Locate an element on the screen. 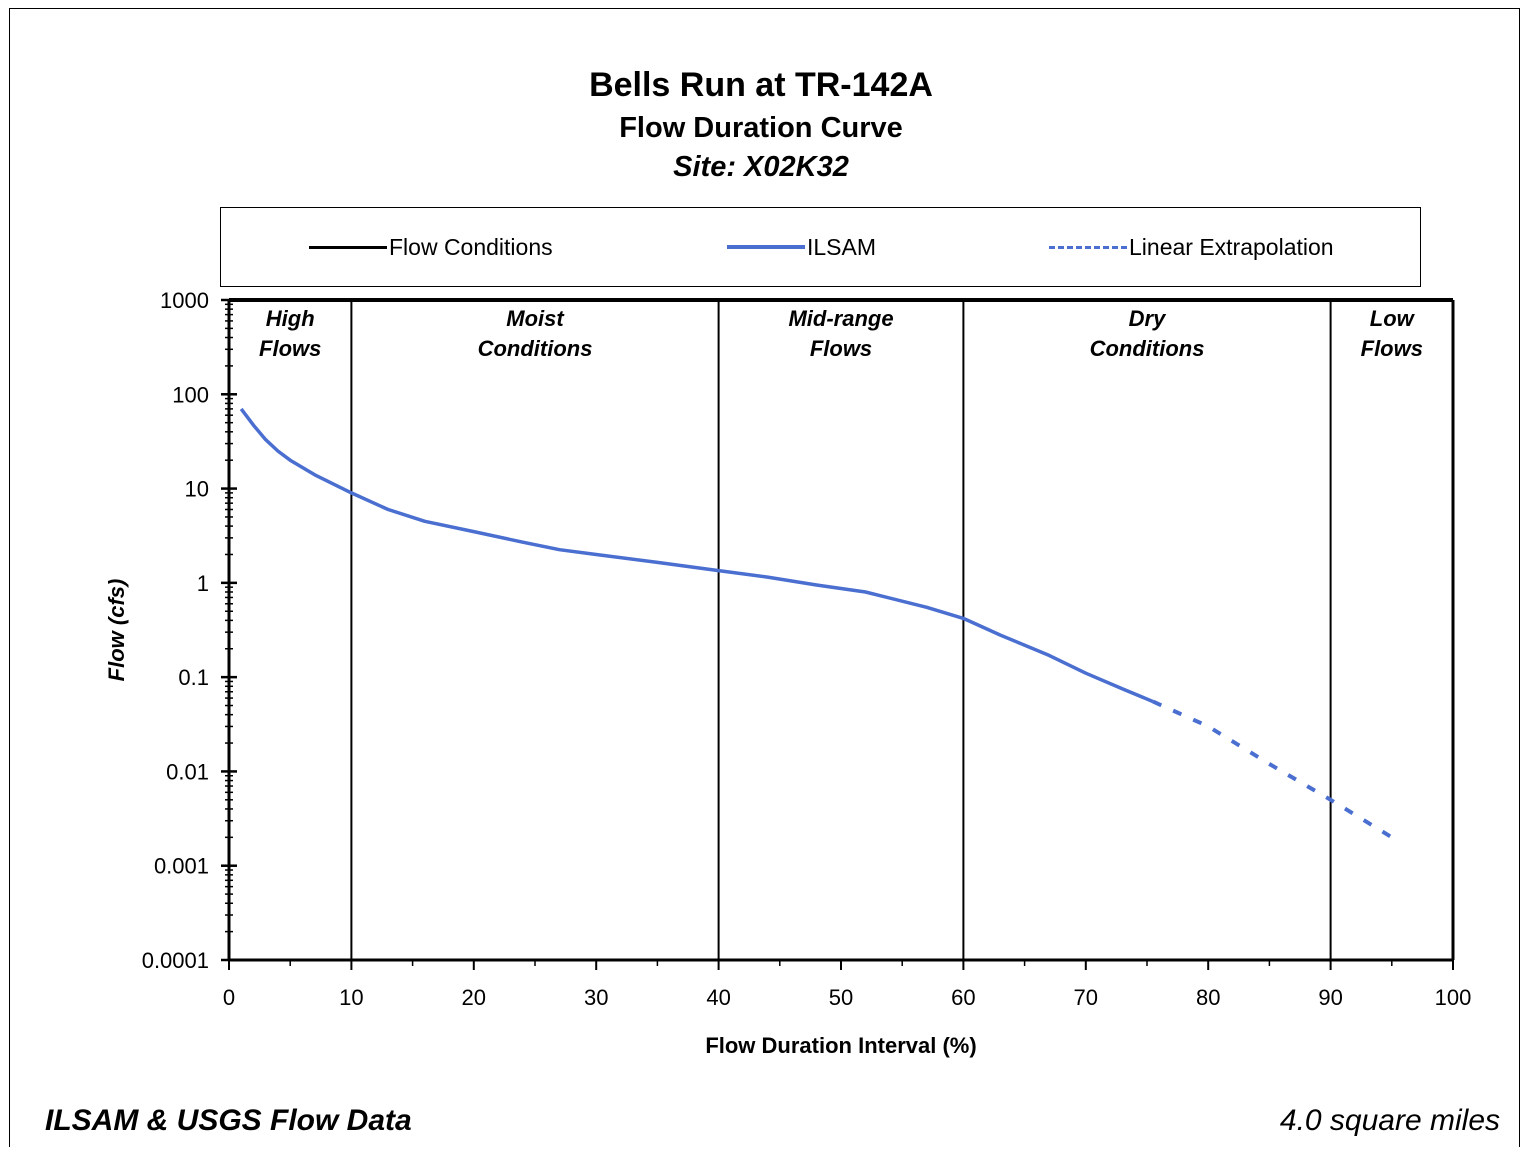  y-tick-label: 1 is located at coordinates (203, 583).